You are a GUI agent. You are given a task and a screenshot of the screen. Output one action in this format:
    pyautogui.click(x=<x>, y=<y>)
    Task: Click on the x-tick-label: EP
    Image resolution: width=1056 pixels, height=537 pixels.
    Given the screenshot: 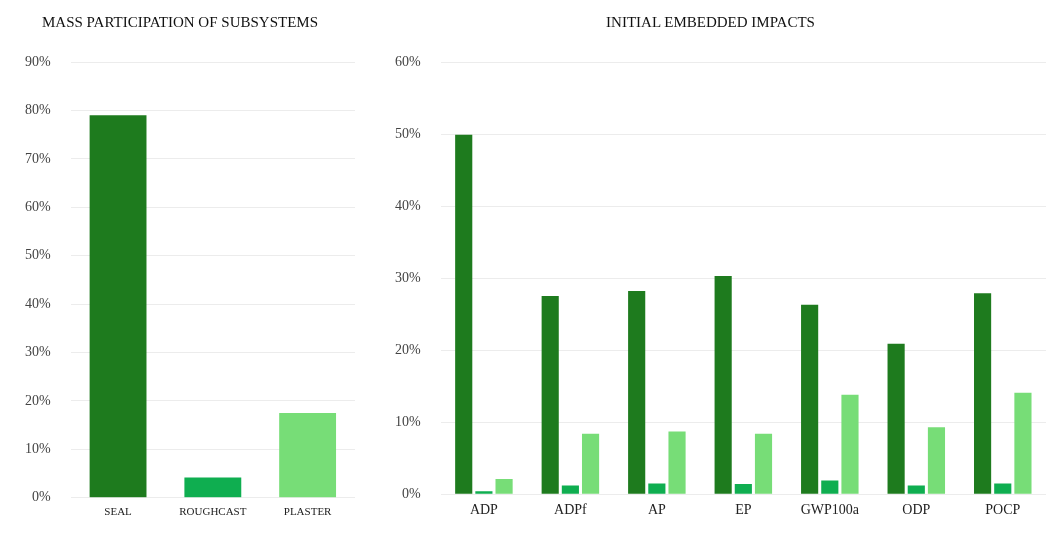 What is the action you would take?
    pyautogui.click(x=743, y=510)
    